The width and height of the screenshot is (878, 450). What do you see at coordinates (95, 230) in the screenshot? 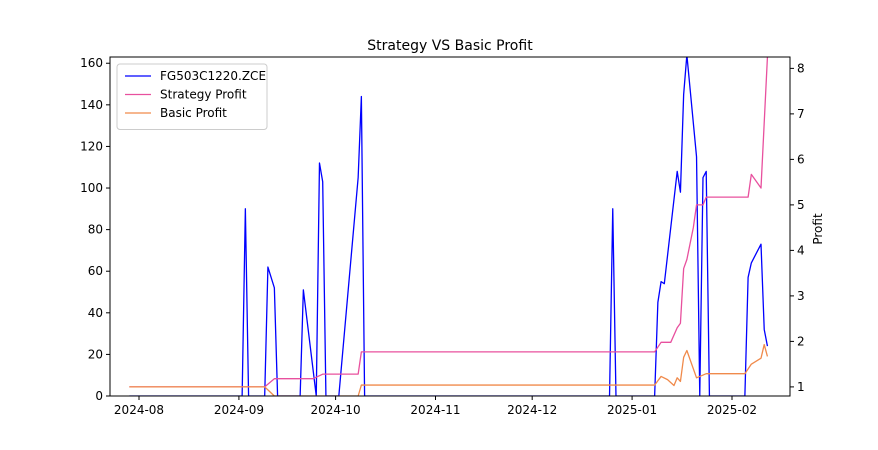
I see `y-left-tick-label: 80` at bounding box center [95, 230].